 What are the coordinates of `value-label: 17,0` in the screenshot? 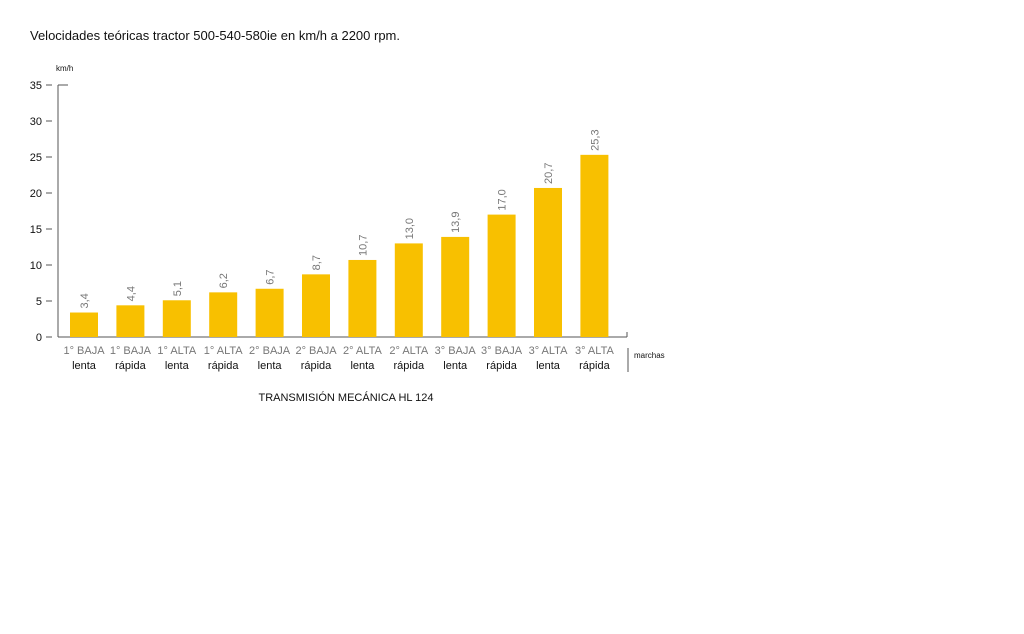 It's located at (503, 199).